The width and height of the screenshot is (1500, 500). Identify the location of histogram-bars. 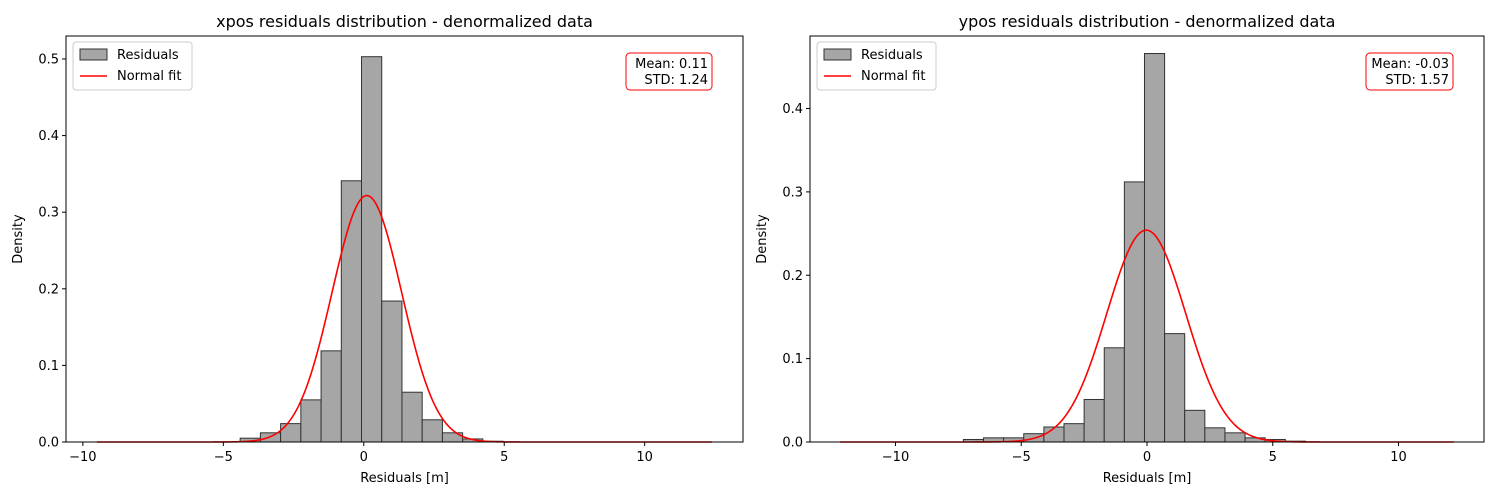
(371, 249).